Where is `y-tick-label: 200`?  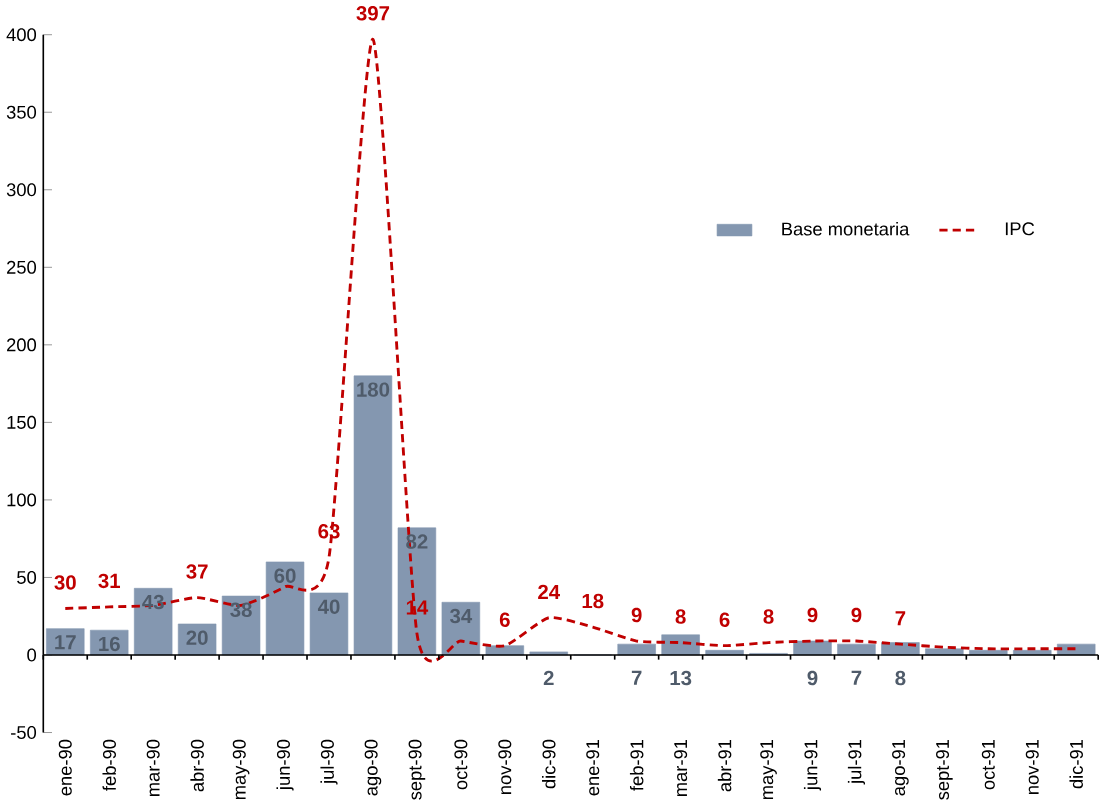
y-tick-label: 200 is located at coordinates (22, 345).